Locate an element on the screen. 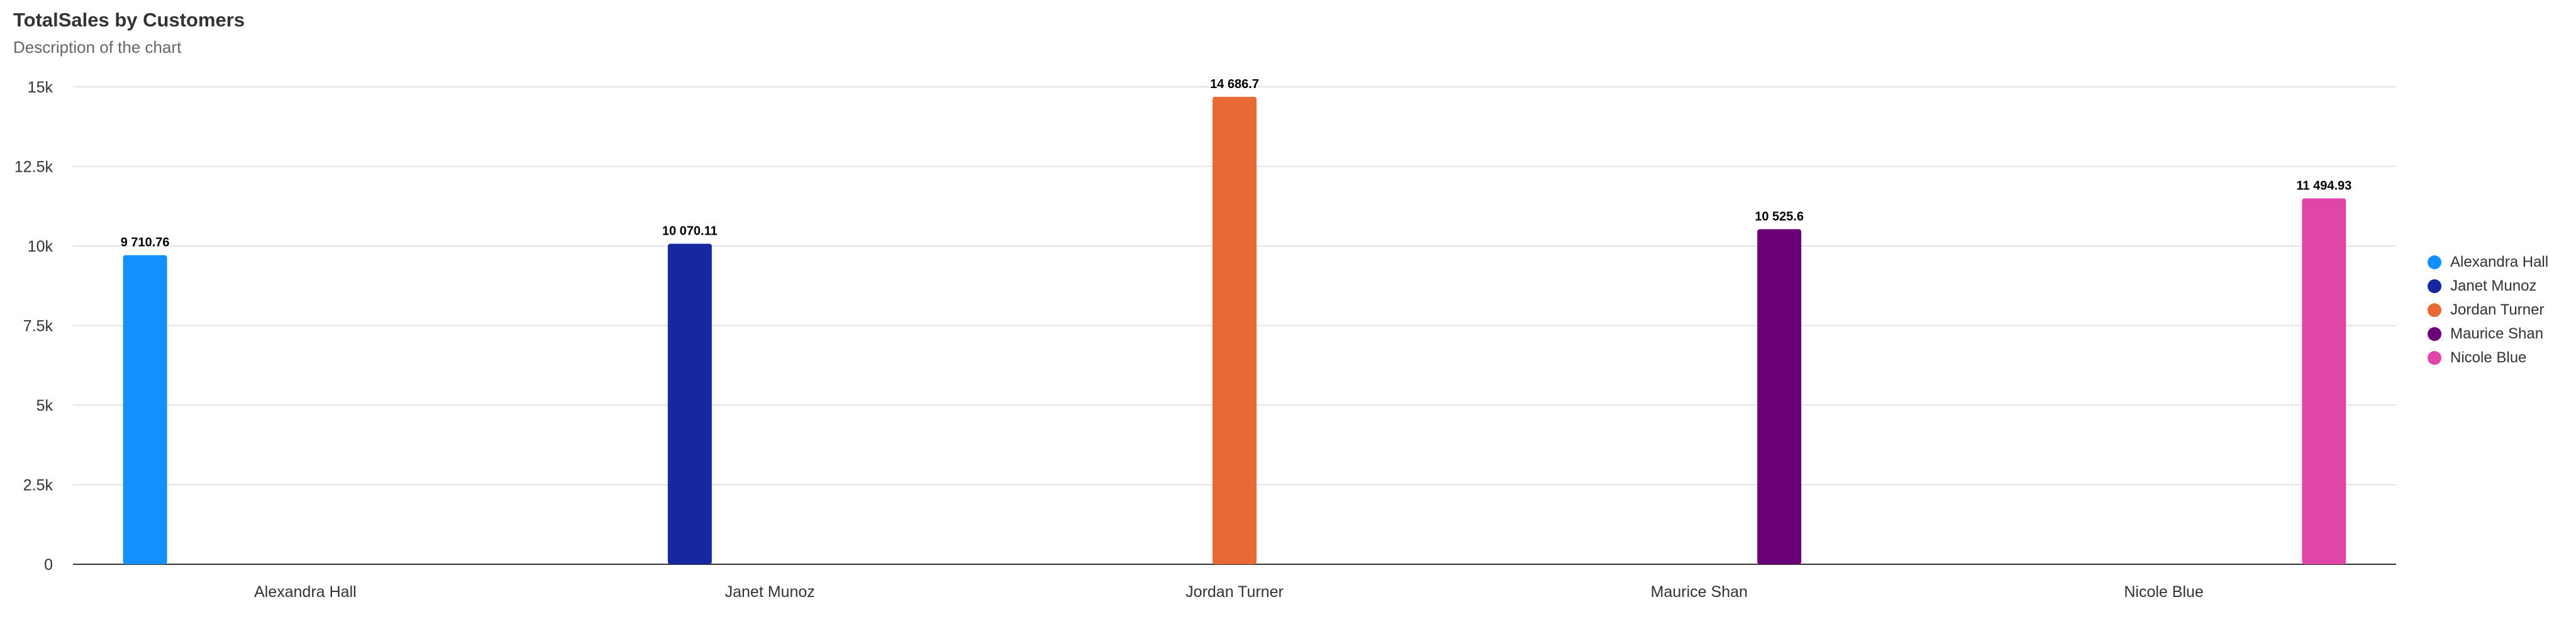 The image size is (2576, 619). y-tick-label: 15k is located at coordinates (40, 87).